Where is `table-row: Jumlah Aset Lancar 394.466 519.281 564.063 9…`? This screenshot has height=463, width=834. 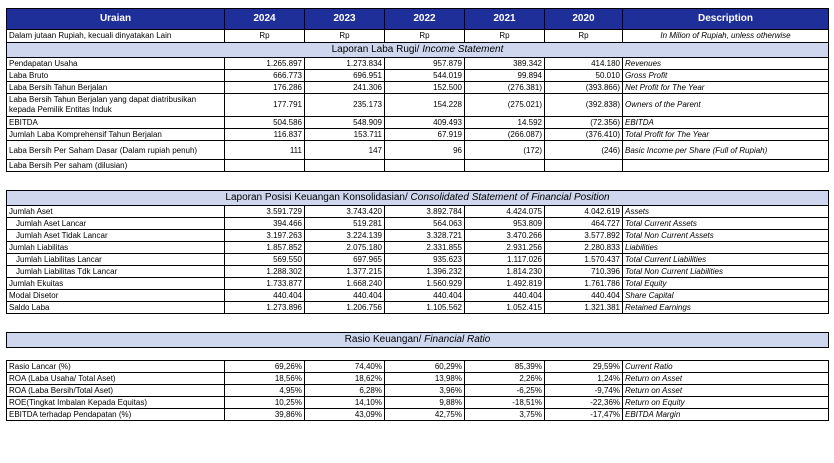 table-row: Jumlah Aset Lancar 394.466 519.281 564.063 9… is located at coordinates (417, 223).